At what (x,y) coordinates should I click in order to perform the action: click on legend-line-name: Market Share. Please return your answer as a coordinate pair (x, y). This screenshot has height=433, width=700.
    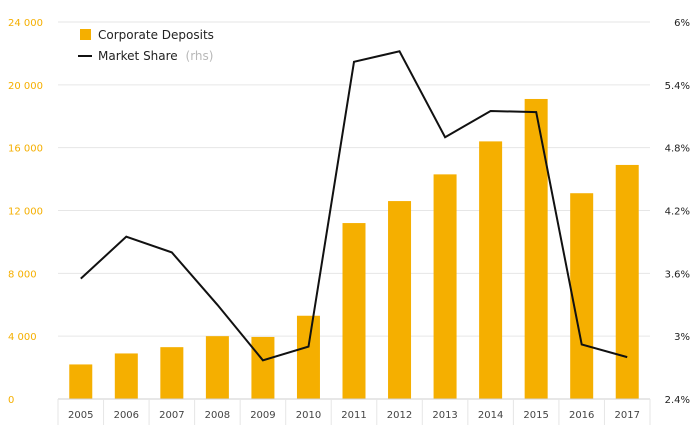
    Looking at the image, I should click on (138, 56).